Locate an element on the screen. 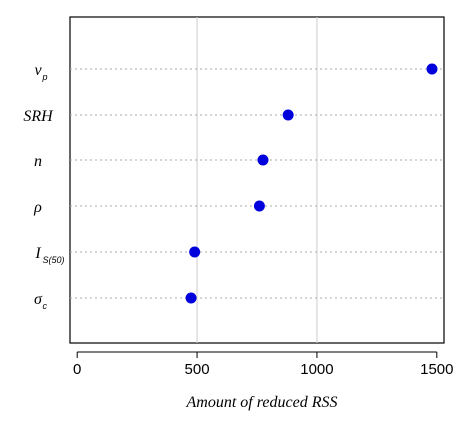 Image resolution: width=474 pixels, height=428 pixels. y-category-subscript: S(50) is located at coordinates (54, 260).